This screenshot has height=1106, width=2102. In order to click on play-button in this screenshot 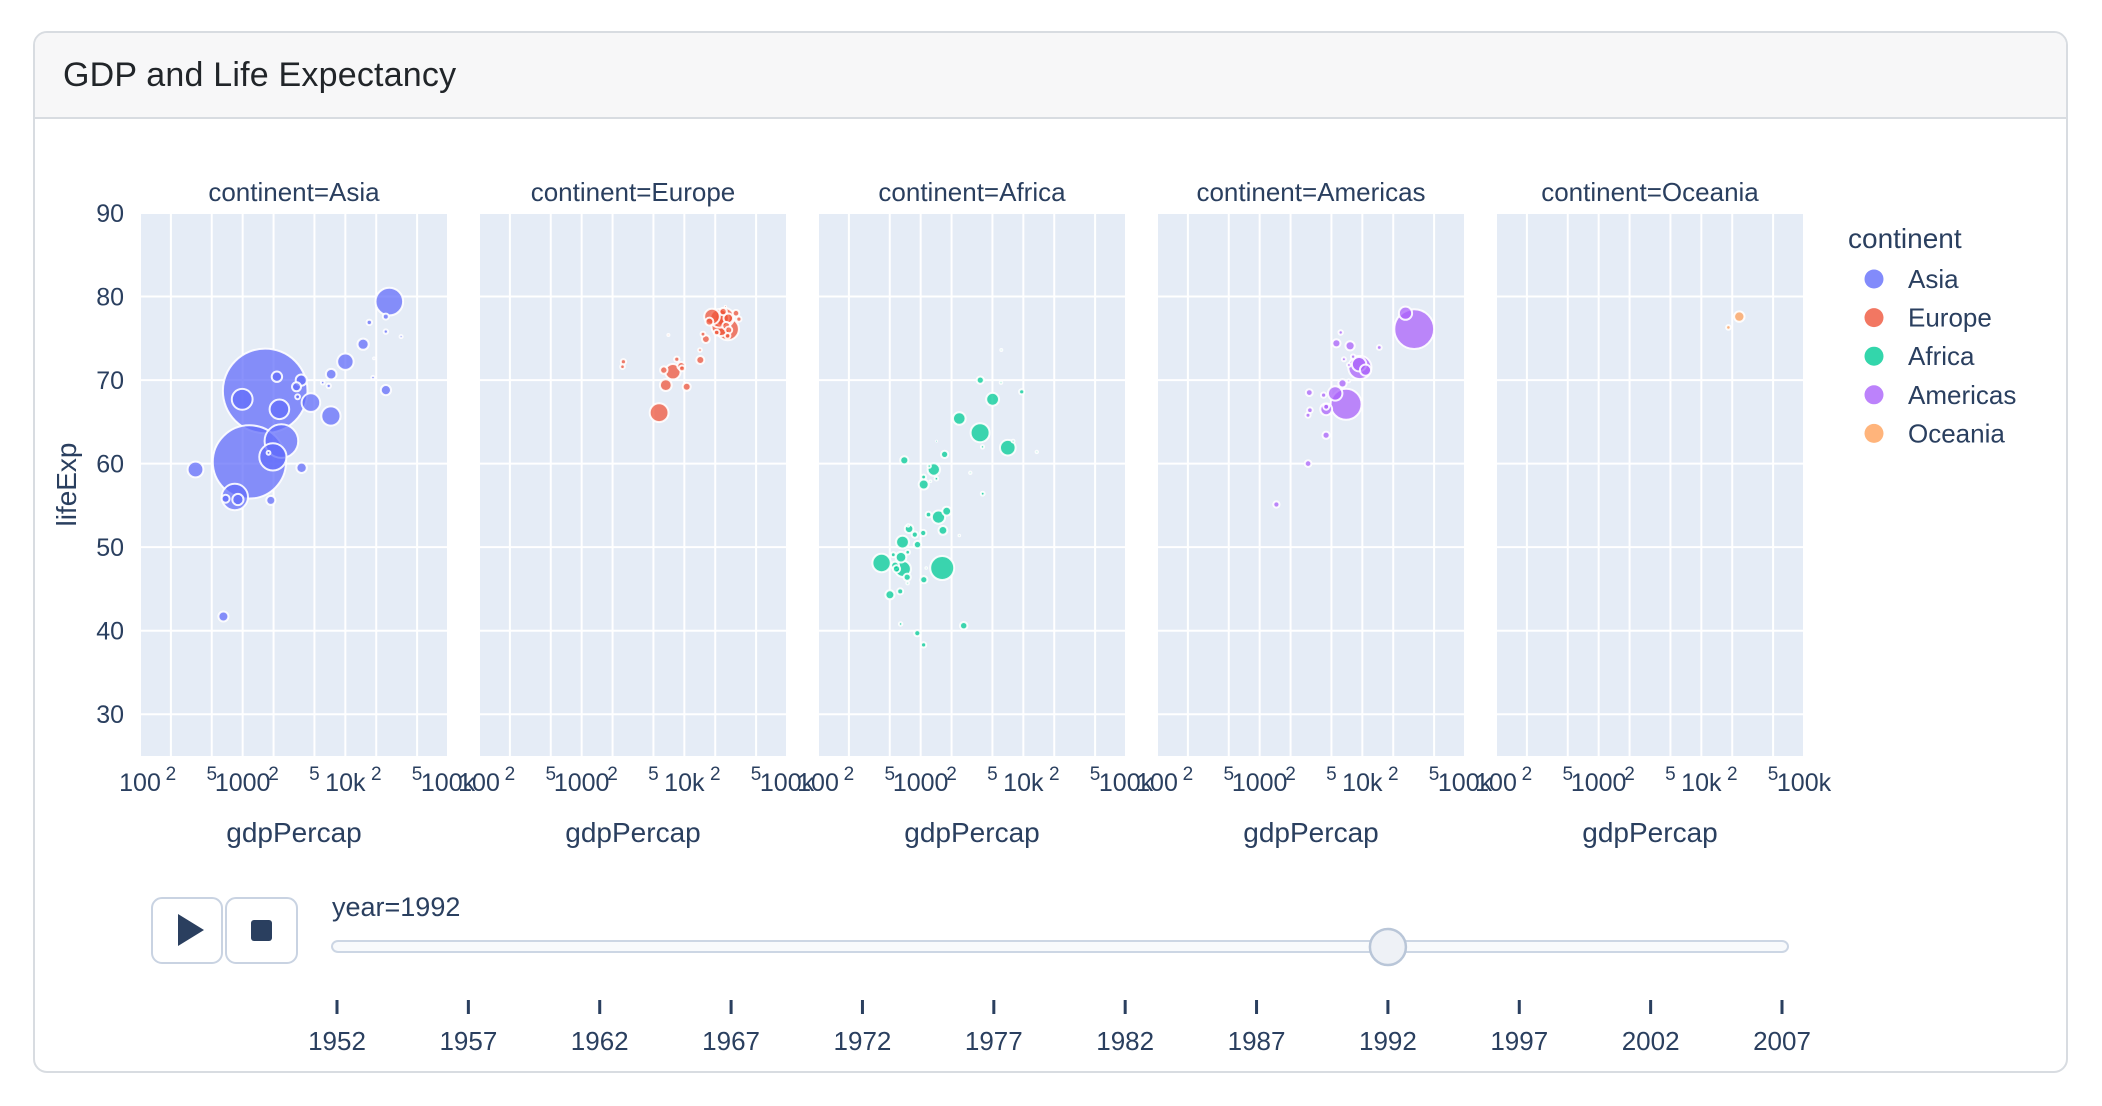, I will do `click(187, 930)`.